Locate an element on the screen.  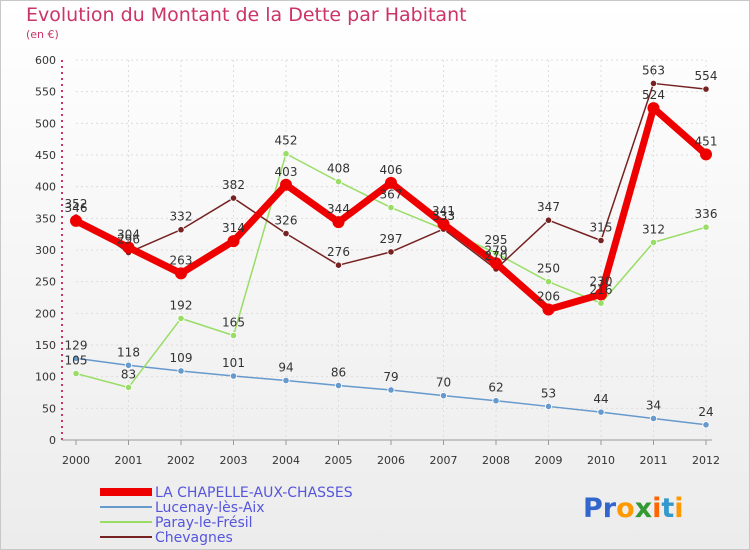
data-label: 333 is located at coordinates (443, 216).